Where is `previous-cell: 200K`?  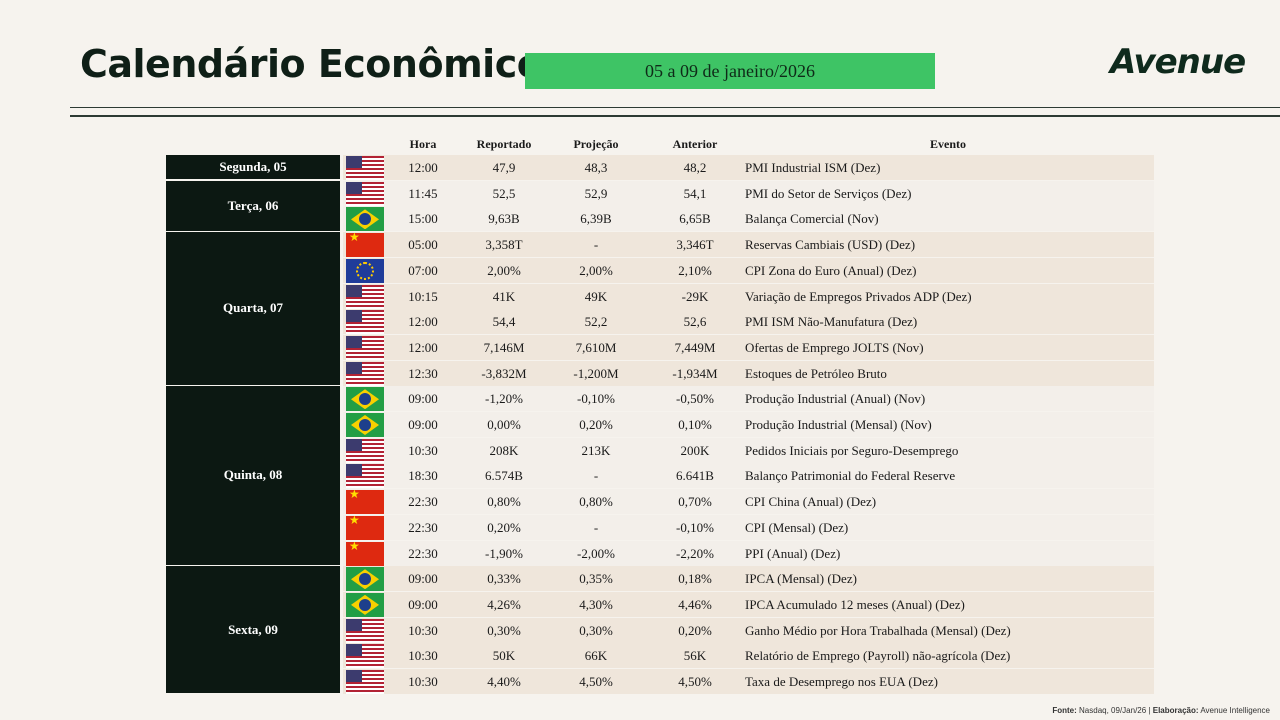
previous-cell: 200K is located at coordinates (695, 450).